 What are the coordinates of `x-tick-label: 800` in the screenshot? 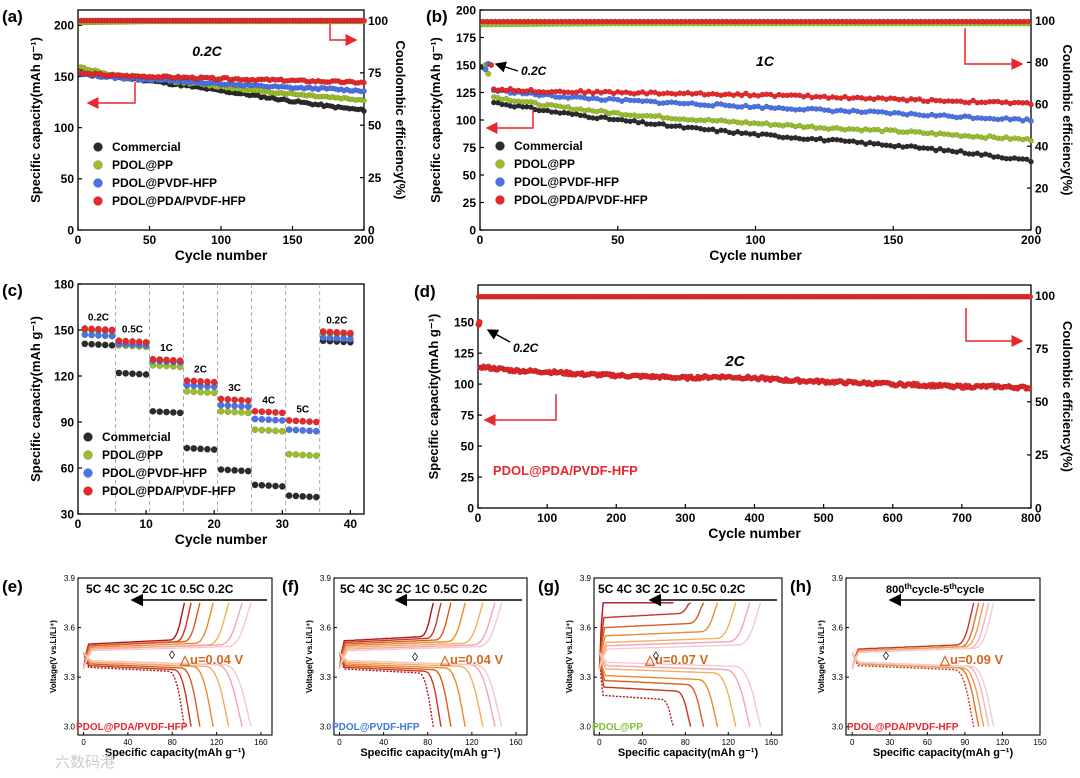 It's located at (1031, 518).